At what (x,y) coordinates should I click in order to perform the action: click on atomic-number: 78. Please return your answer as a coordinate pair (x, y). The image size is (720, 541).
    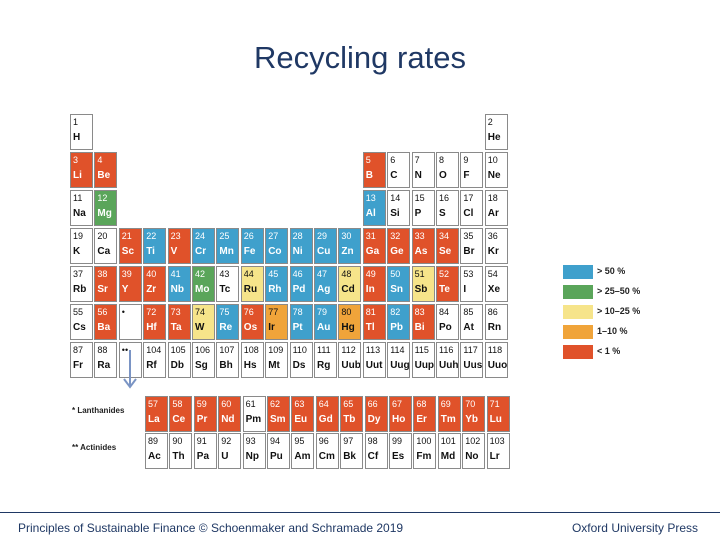
    Looking at the image, I should click on (297, 312).